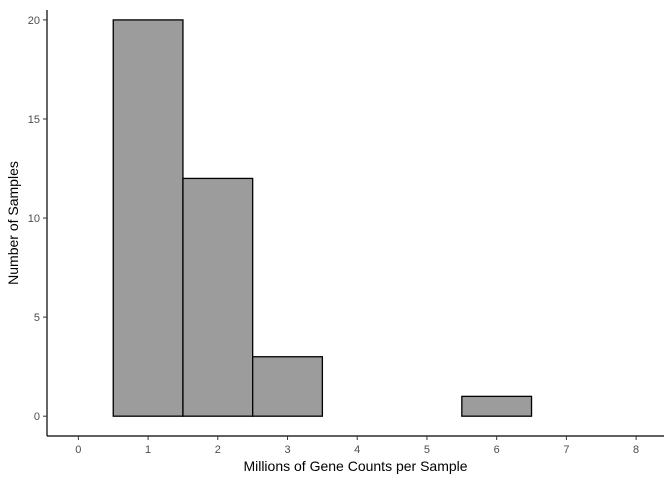  I want to click on y-tick-label: 0, so click(37, 417).